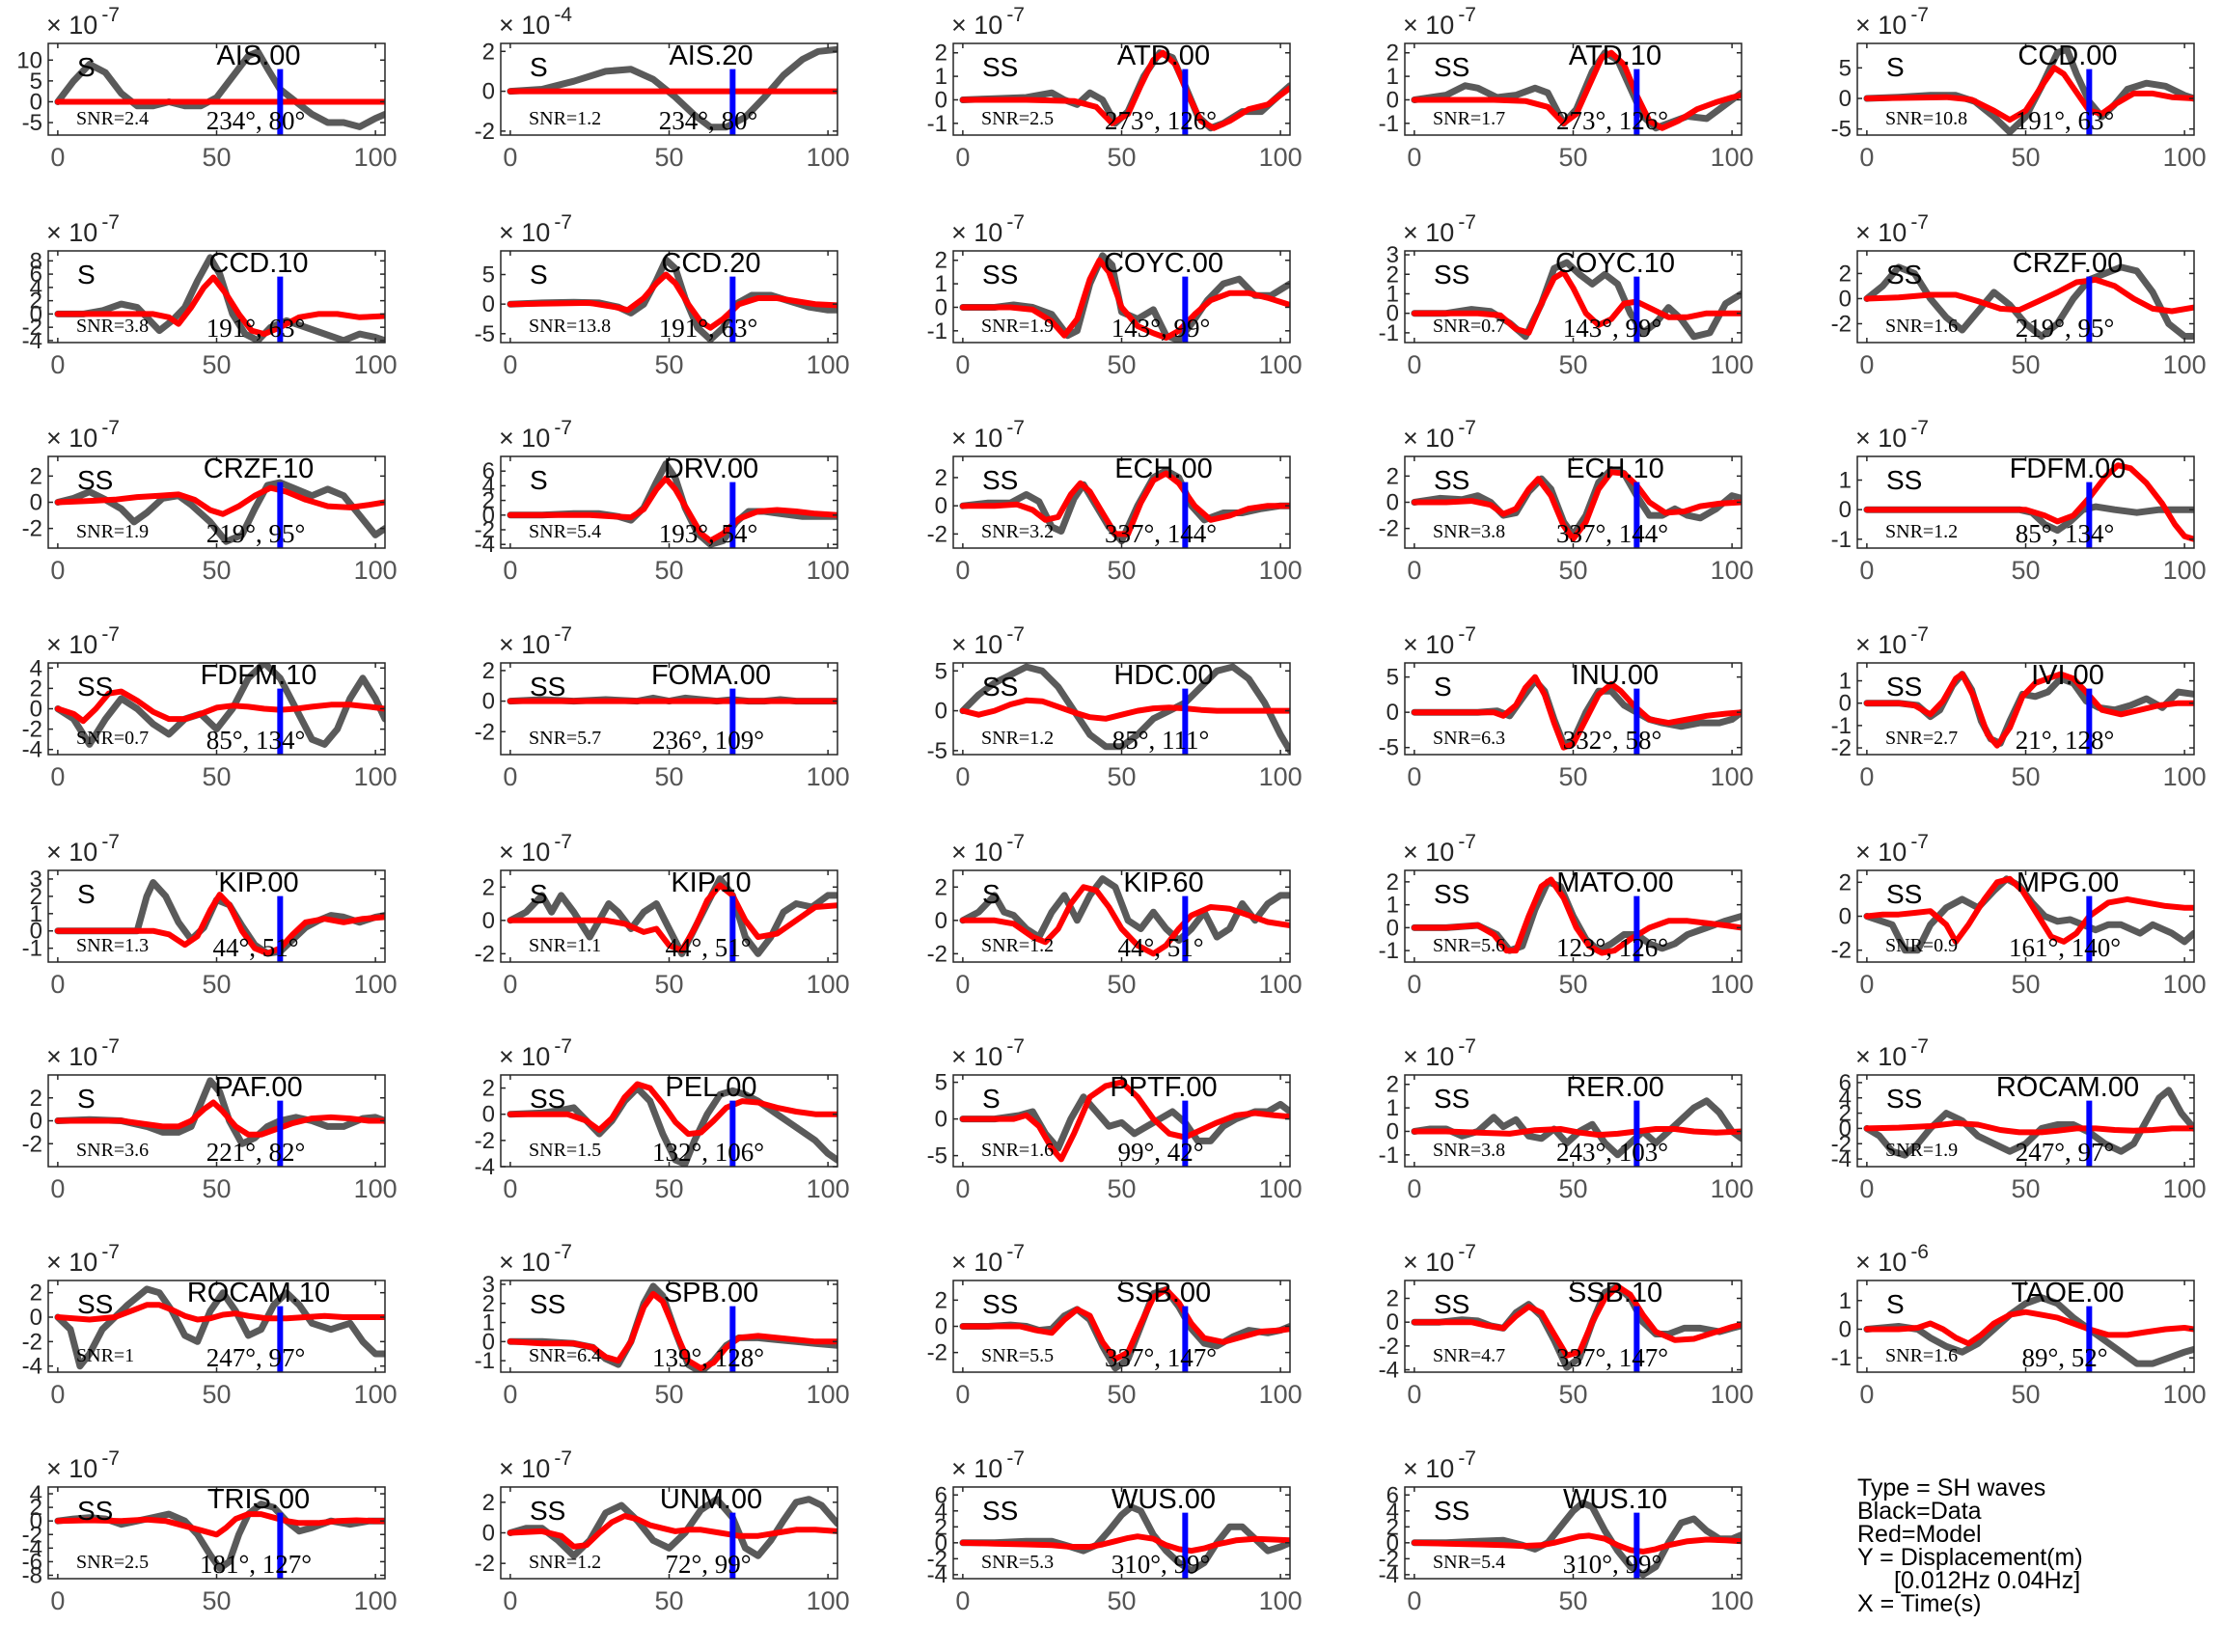 This screenshot has width=2223, height=1652. What do you see at coordinates (1469, 945) in the screenshot?
I see `snr-label: SNR=5.6` at bounding box center [1469, 945].